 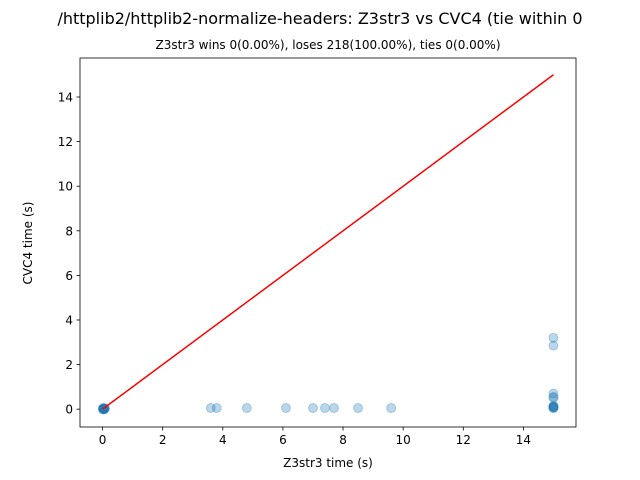 I want to click on x-axis-label: Z3str3 time (s), so click(x=328, y=463).